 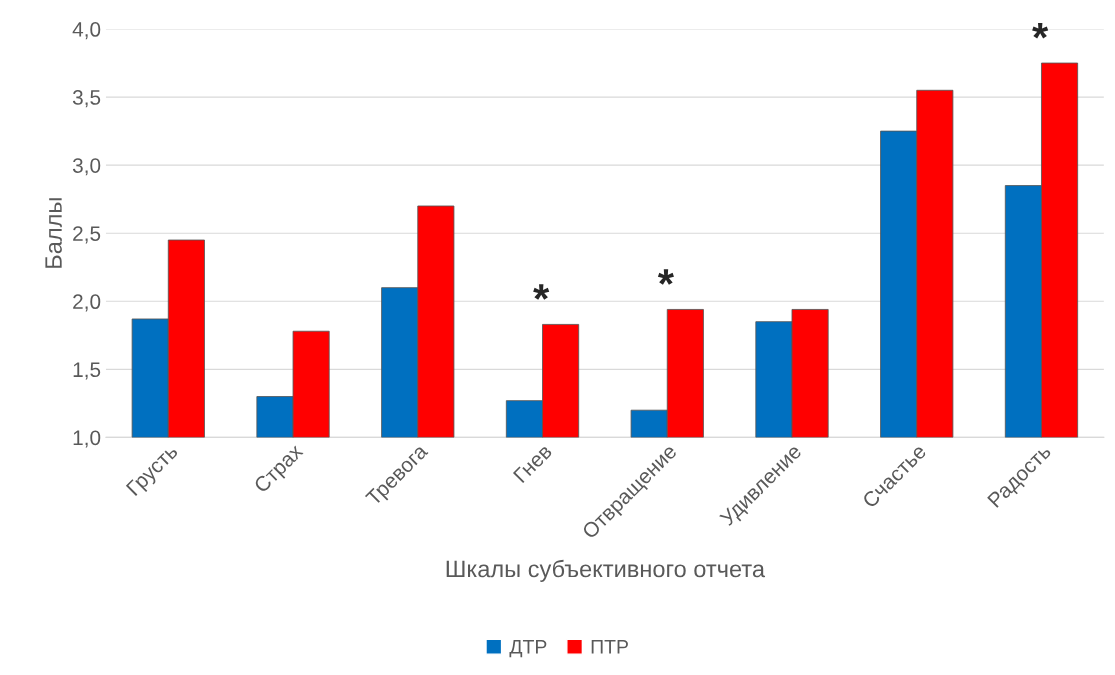 What do you see at coordinates (87, 439) in the screenshot?
I see `y-tick-label: 1,0` at bounding box center [87, 439].